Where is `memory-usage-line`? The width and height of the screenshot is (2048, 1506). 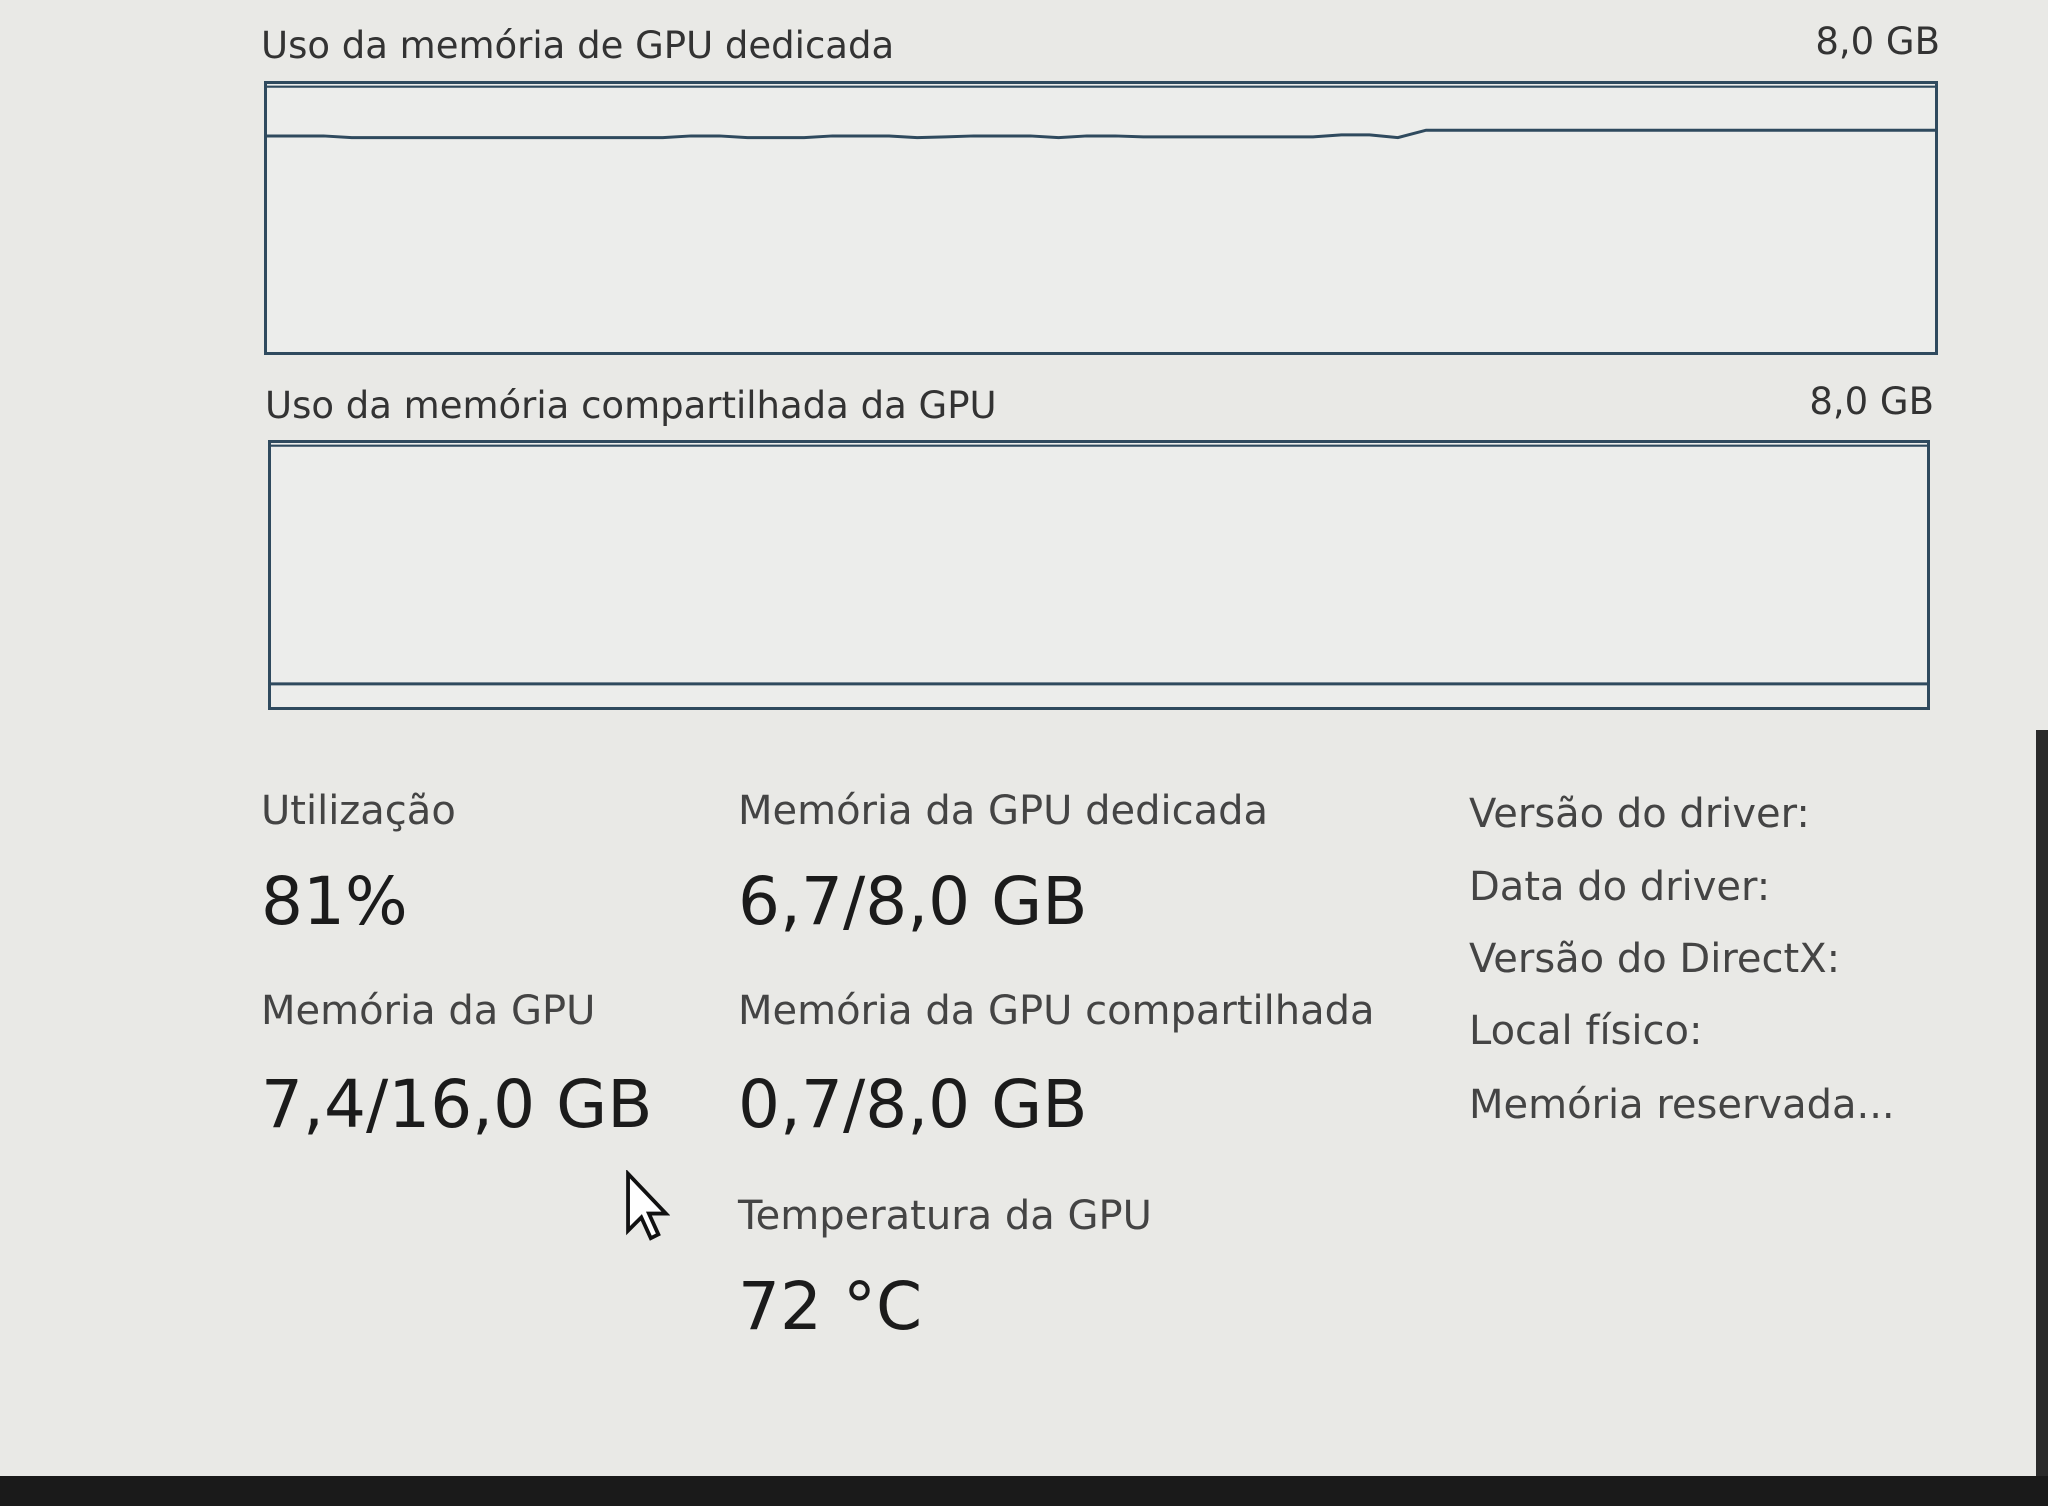
memory-usage-line is located at coordinates (1101, 133).